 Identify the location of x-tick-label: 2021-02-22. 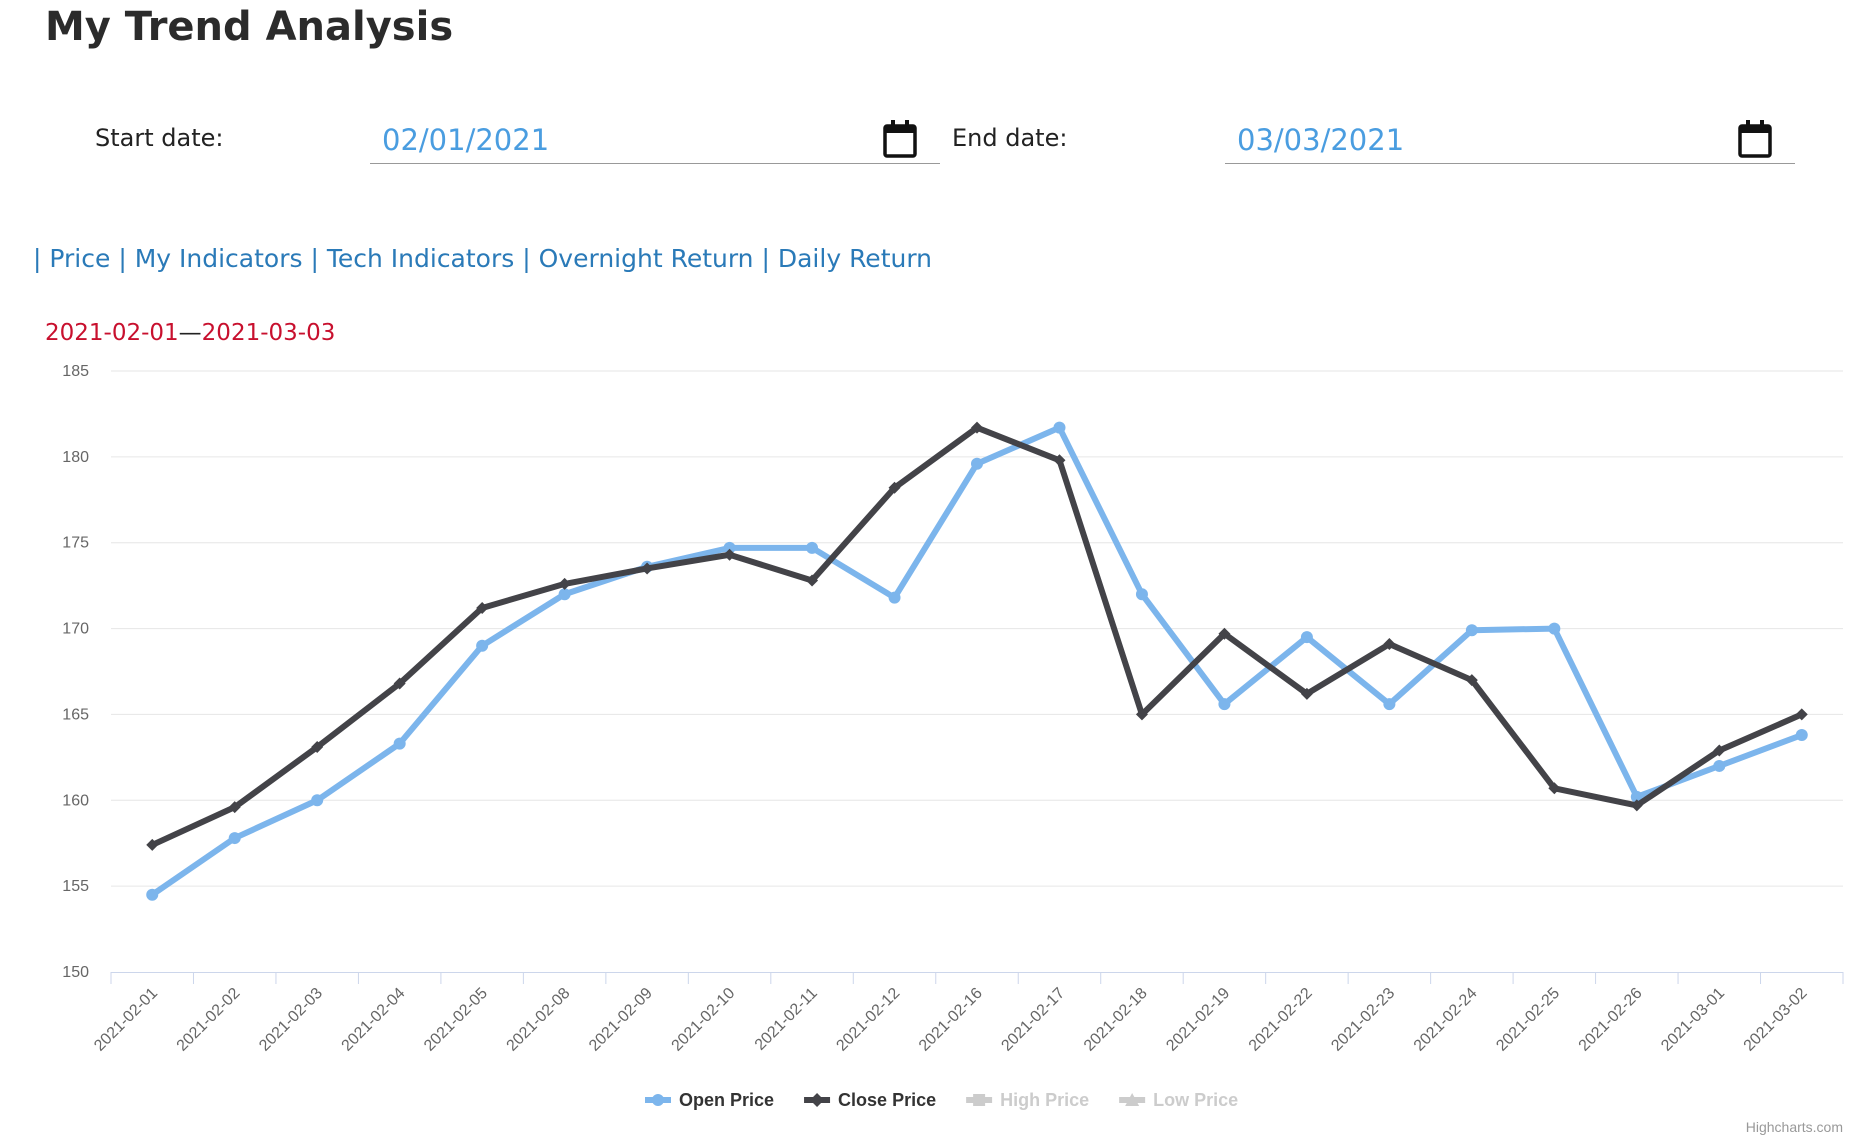
(1281, 1020).